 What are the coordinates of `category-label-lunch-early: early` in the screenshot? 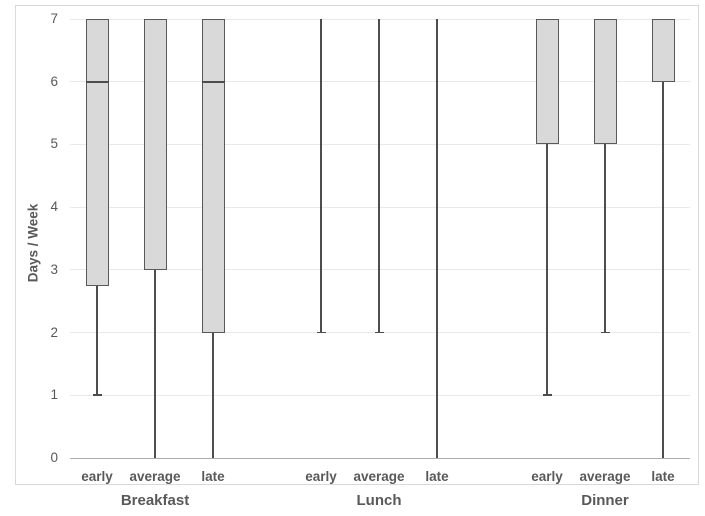 It's located at (321, 476).